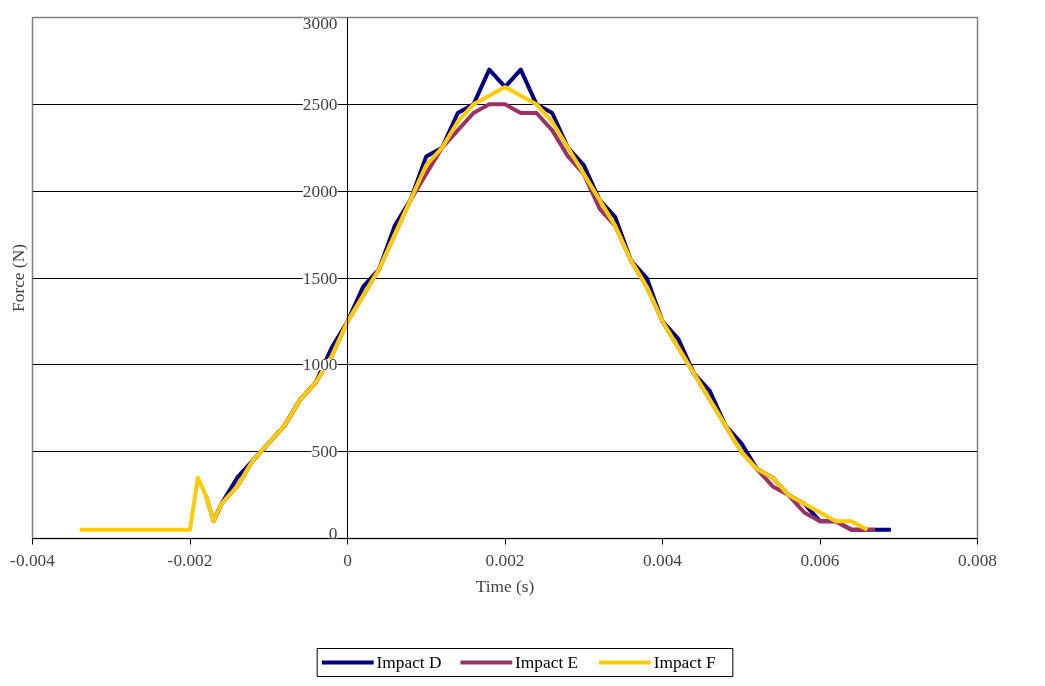 This screenshot has width=1045, height=686. What do you see at coordinates (547, 662) in the screenshot?
I see `legend-label: Impact E` at bounding box center [547, 662].